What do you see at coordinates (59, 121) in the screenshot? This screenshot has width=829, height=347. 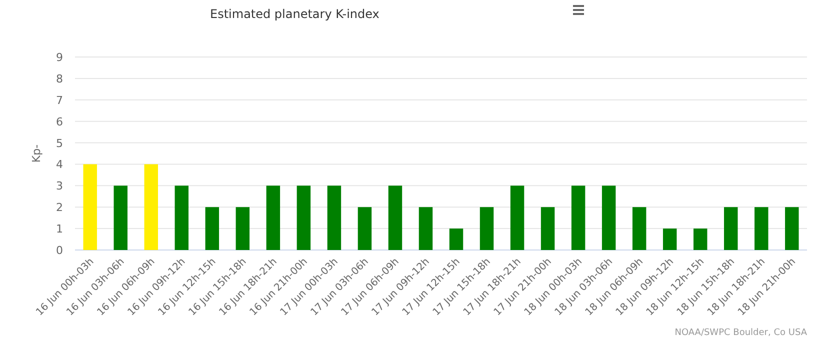 I see `y-tick-label: 6` at bounding box center [59, 121].